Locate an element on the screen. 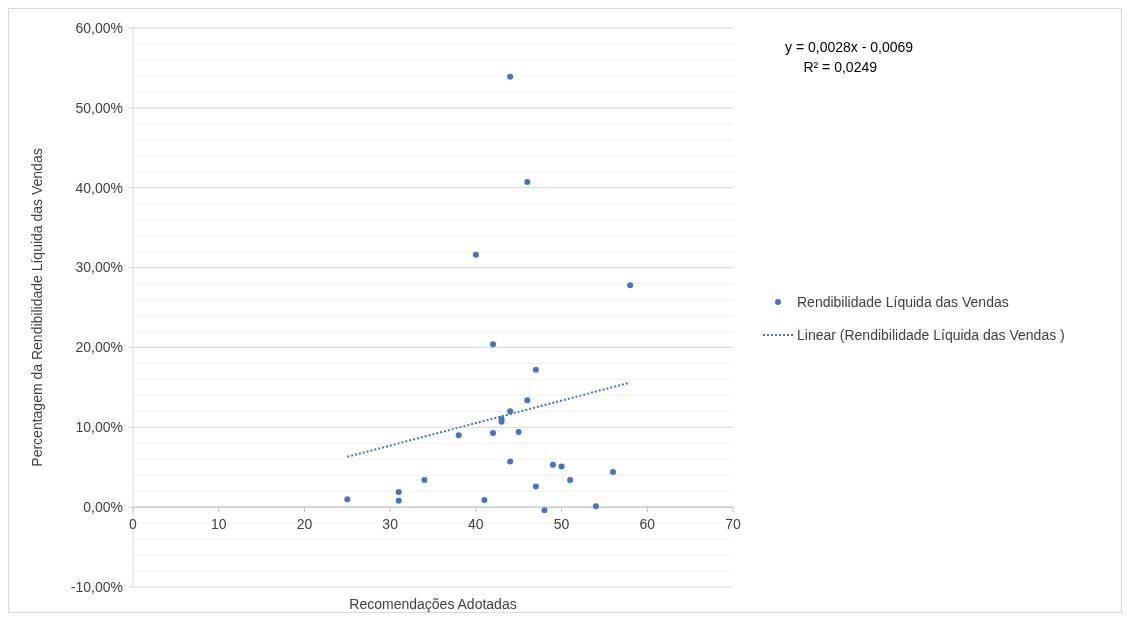 The image size is (1130, 621). x-tick-label: 70 is located at coordinates (733, 524).